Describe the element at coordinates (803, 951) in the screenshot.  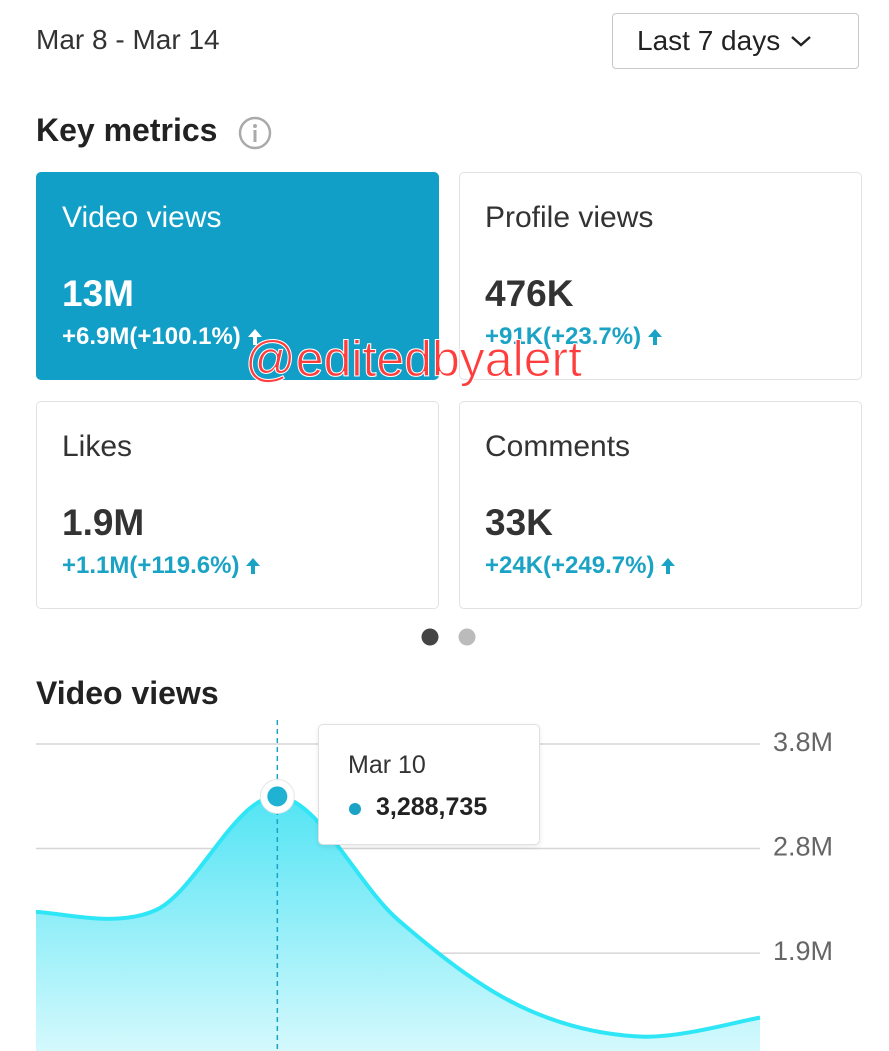
I see `y-tick-label: 1.9M` at that location.